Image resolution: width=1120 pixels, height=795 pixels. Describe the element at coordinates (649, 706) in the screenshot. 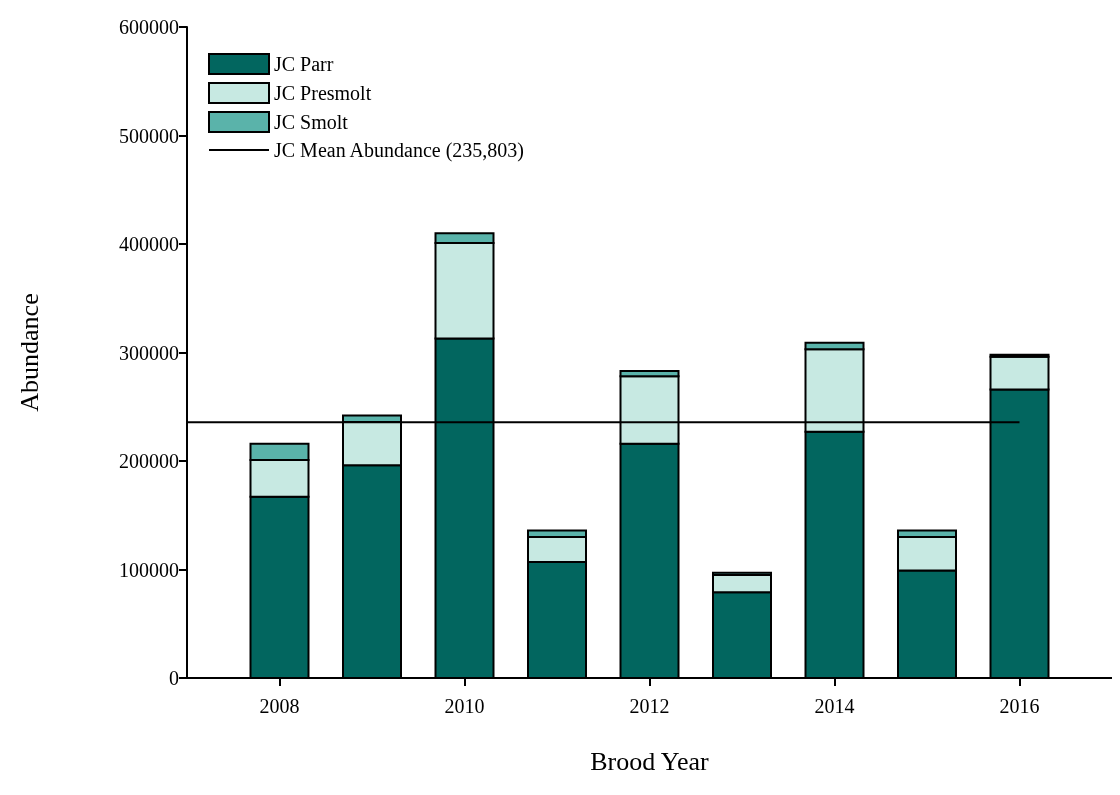

I see `x-tick-label: 2012` at that location.